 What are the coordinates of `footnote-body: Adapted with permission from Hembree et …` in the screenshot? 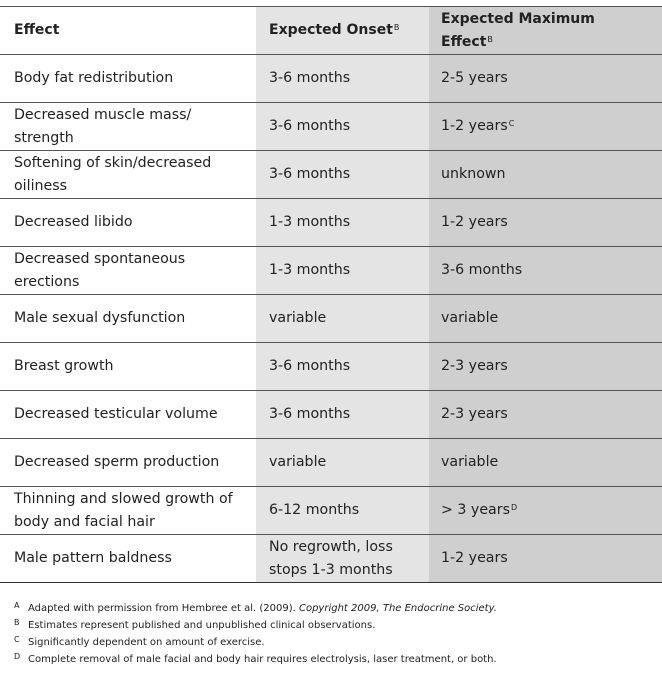 It's located at (163, 608).